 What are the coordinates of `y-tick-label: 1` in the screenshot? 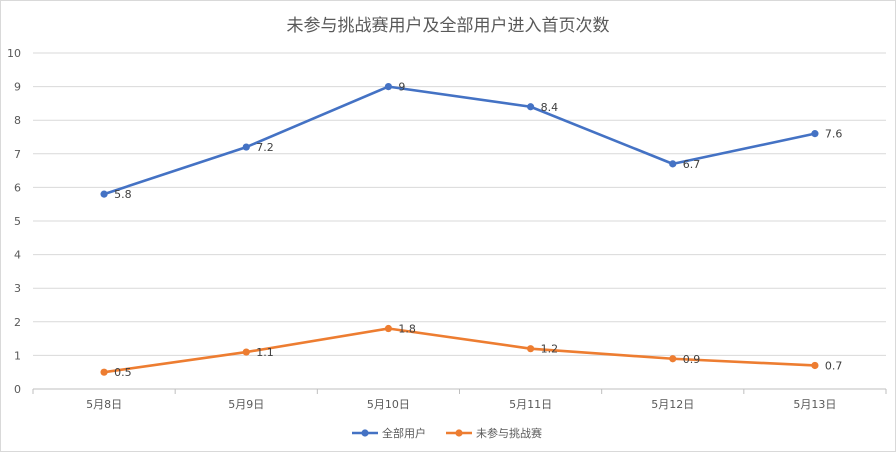 It's located at (17, 355).